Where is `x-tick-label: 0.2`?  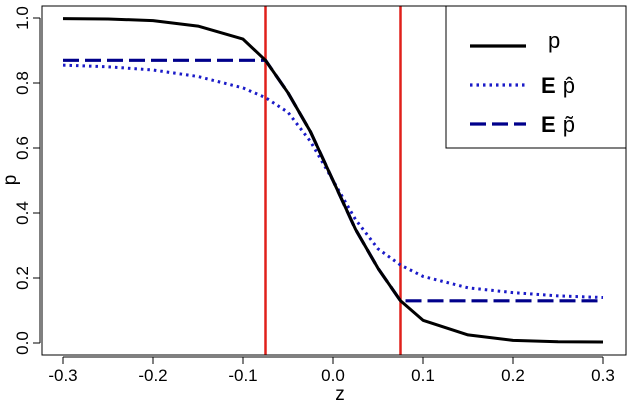
x-tick-label: 0.2 is located at coordinates (513, 375).